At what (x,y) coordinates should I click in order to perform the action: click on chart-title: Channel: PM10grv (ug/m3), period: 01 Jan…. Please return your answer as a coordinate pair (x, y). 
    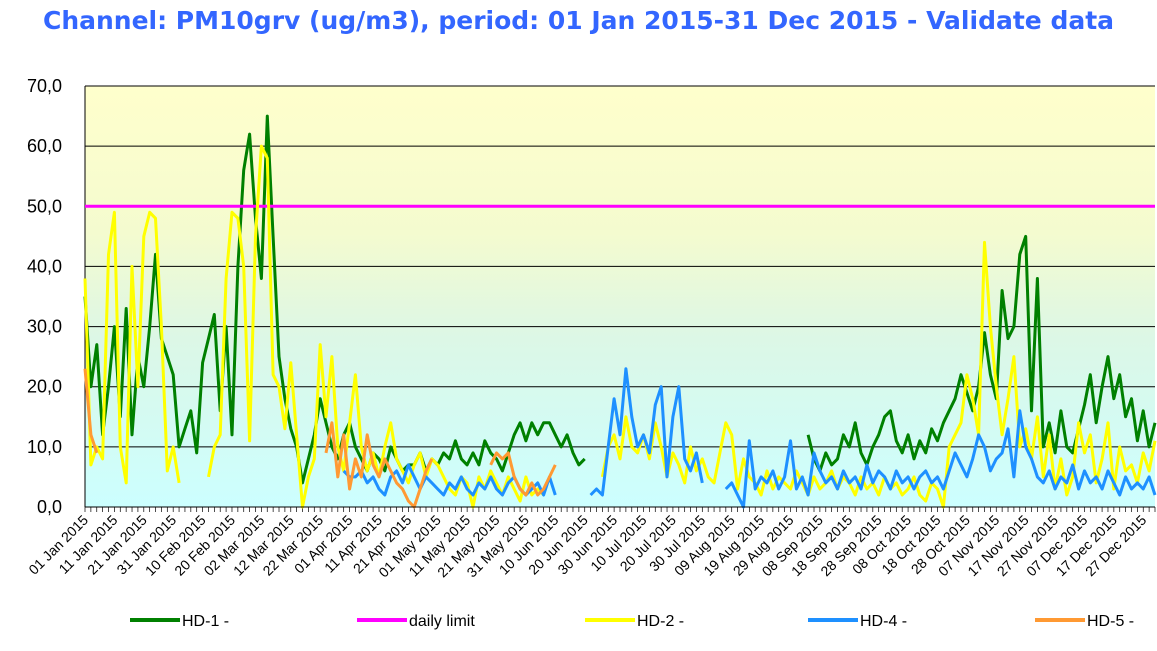
    Looking at the image, I should click on (578, 20).